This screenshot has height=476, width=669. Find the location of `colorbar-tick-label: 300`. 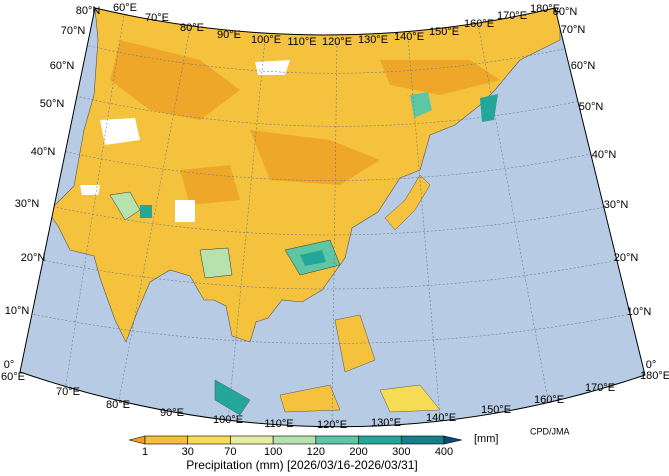

colorbar-tick-label: 300 is located at coordinates (401, 452).